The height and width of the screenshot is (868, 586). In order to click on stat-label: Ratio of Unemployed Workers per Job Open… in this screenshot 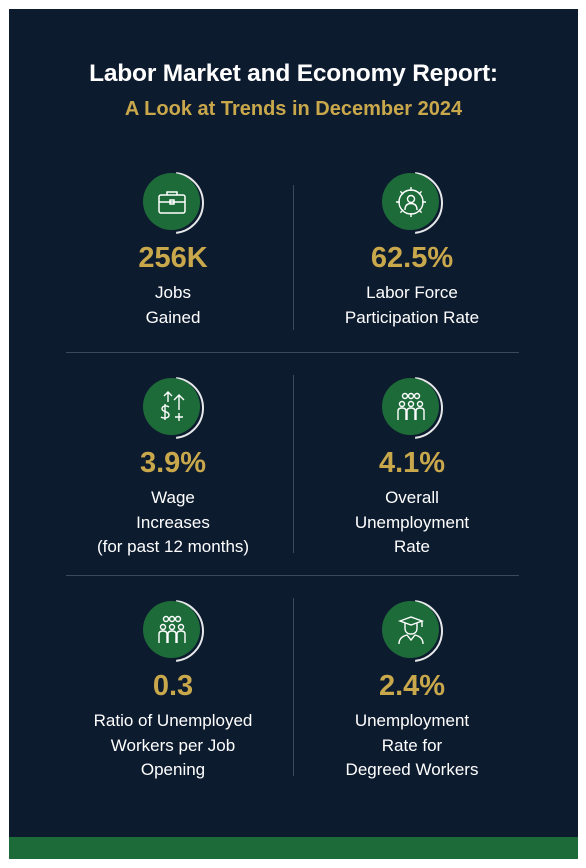, I will do `click(173, 745)`.